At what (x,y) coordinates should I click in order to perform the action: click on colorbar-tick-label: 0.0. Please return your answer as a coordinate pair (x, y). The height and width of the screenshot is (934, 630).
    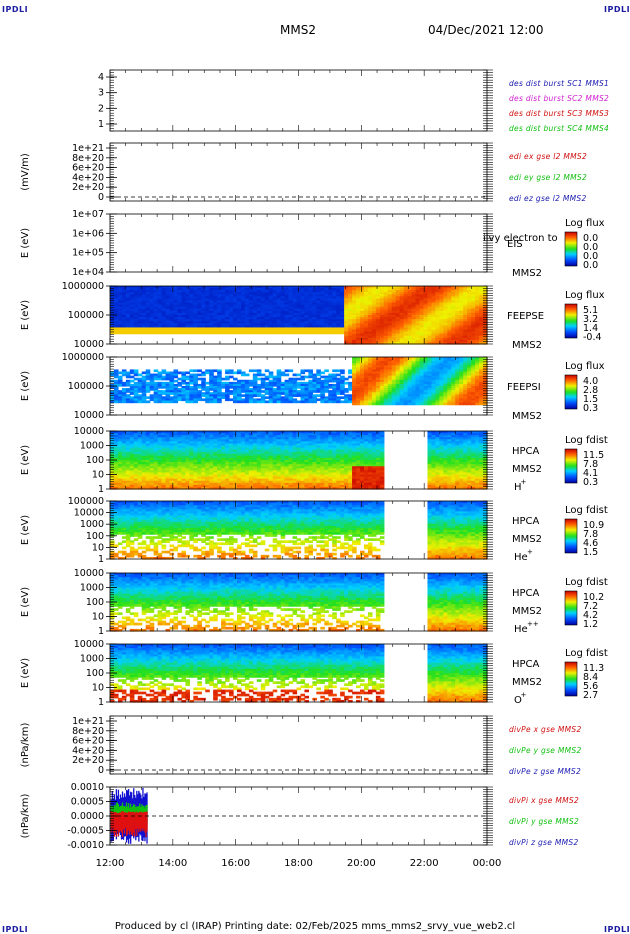
    Looking at the image, I should click on (590, 238).